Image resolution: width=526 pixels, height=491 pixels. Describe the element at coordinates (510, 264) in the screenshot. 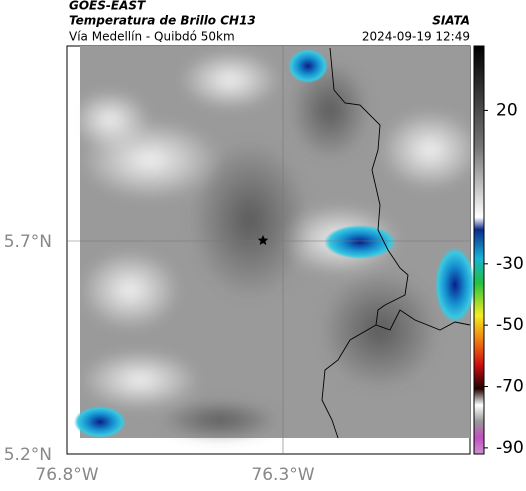

I see `colorbar-tick-label: -30` at that location.